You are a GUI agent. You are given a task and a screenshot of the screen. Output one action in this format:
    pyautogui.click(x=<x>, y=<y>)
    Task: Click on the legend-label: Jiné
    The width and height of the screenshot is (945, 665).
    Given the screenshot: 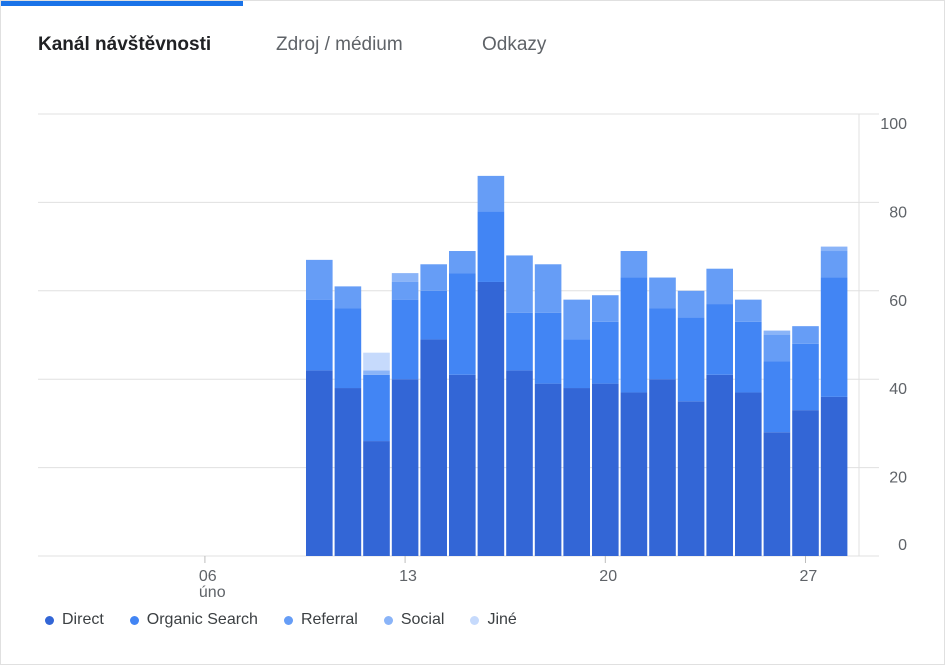 What is the action you would take?
    pyautogui.click(x=502, y=619)
    